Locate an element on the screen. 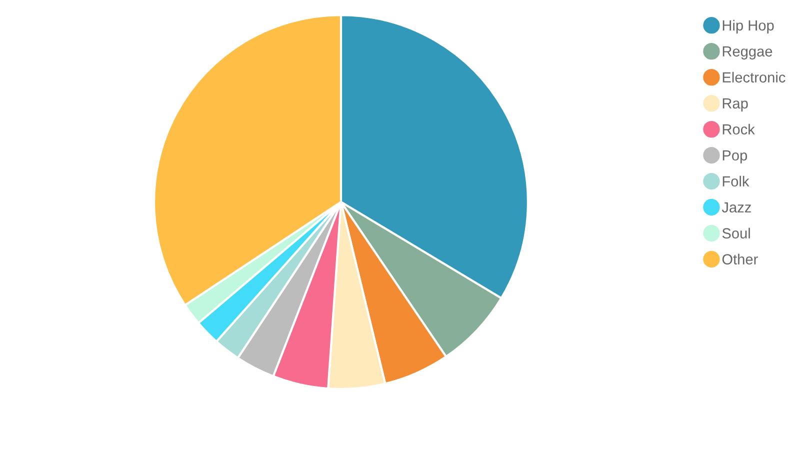 Image resolution: width=800 pixels, height=450 pixels. legend-label: Rock is located at coordinates (738, 129).